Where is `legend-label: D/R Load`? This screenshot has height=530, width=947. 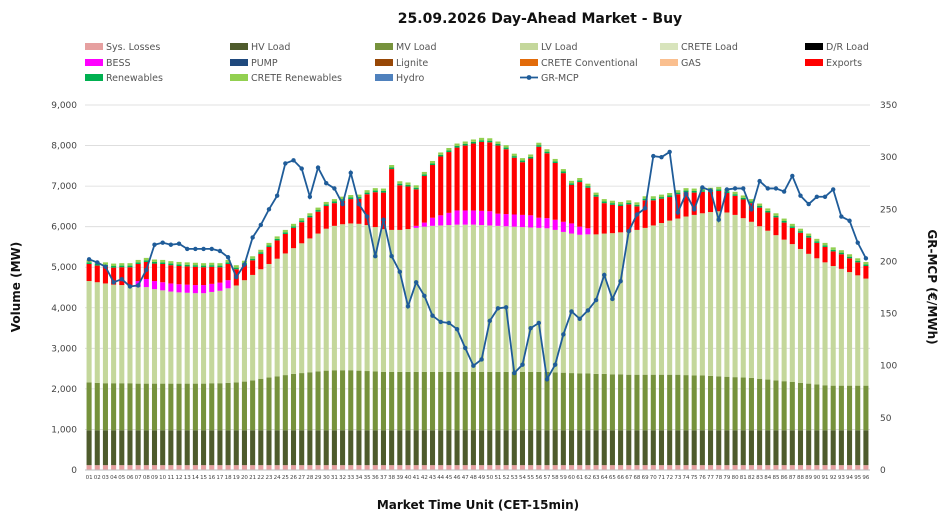 legend-label: D/R Load is located at coordinates (847, 47).